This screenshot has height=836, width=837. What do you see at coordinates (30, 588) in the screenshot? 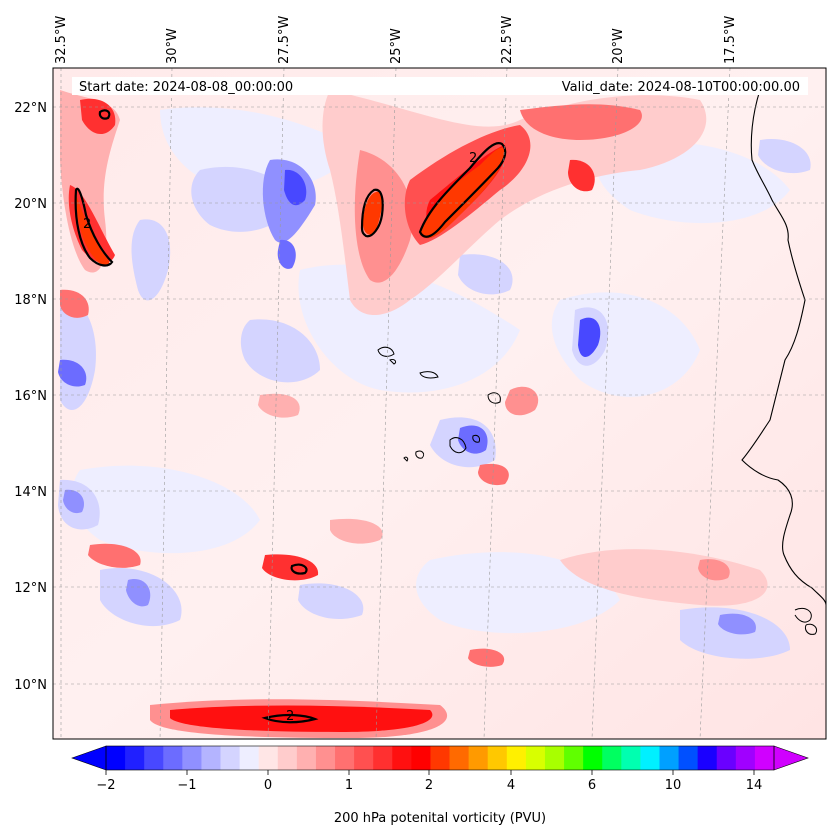
I see `lat-label: 12°N` at bounding box center [30, 588].